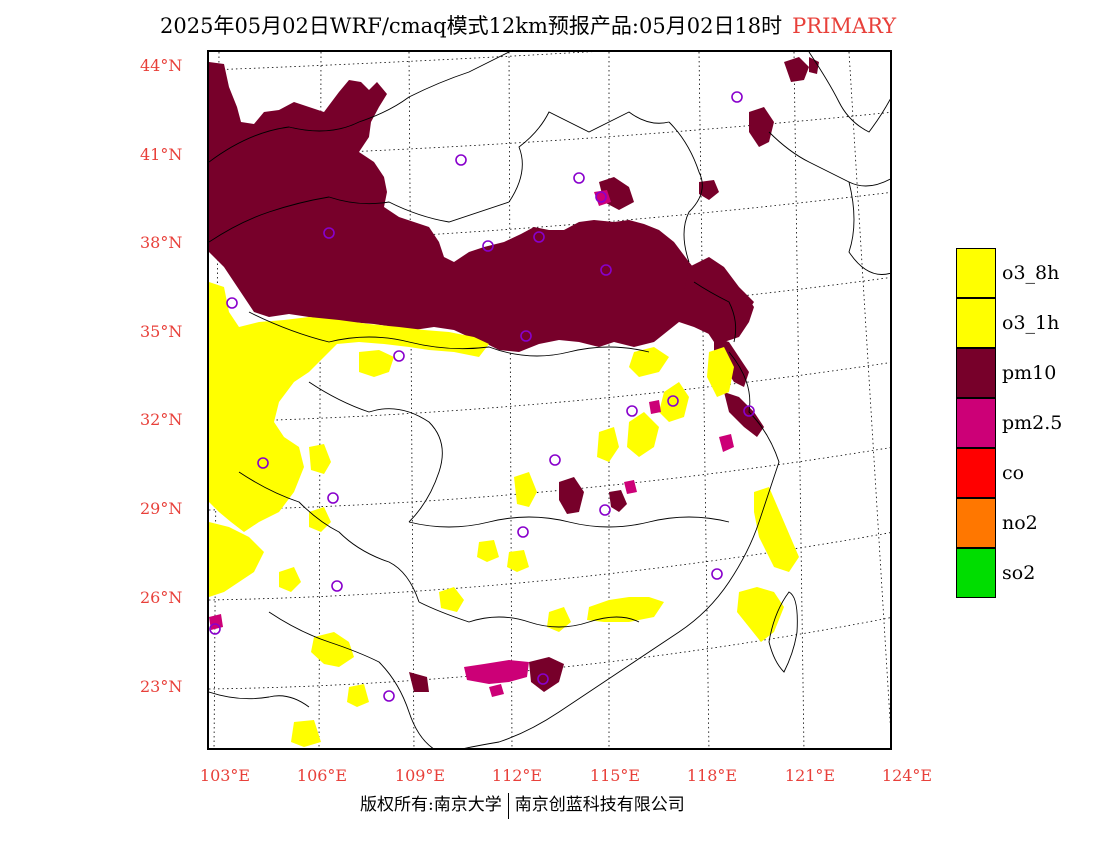  Describe the element at coordinates (907, 775) in the screenshot. I see `lon-label-124: 124°E` at that location.